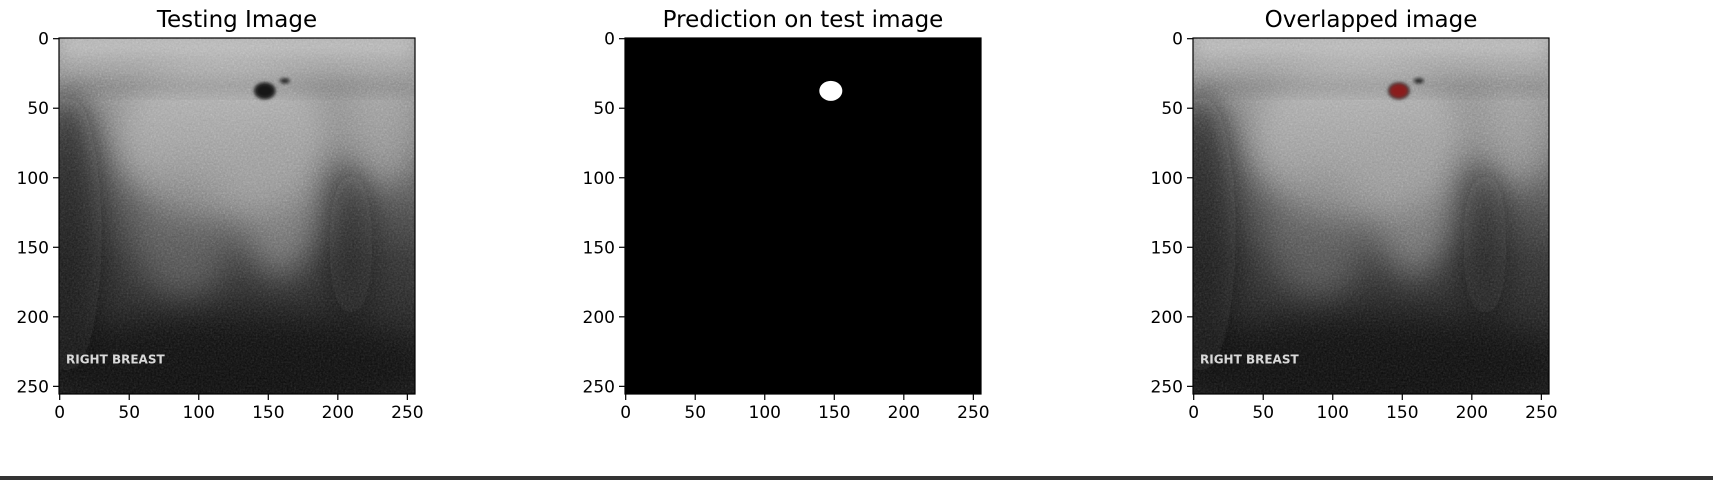 The height and width of the screenshot is (480, 1713). What do you see at coordinates (338, 413) in the screenshot?
I see `testing-x-tick-label: 200` at bounding box center [338, 413].